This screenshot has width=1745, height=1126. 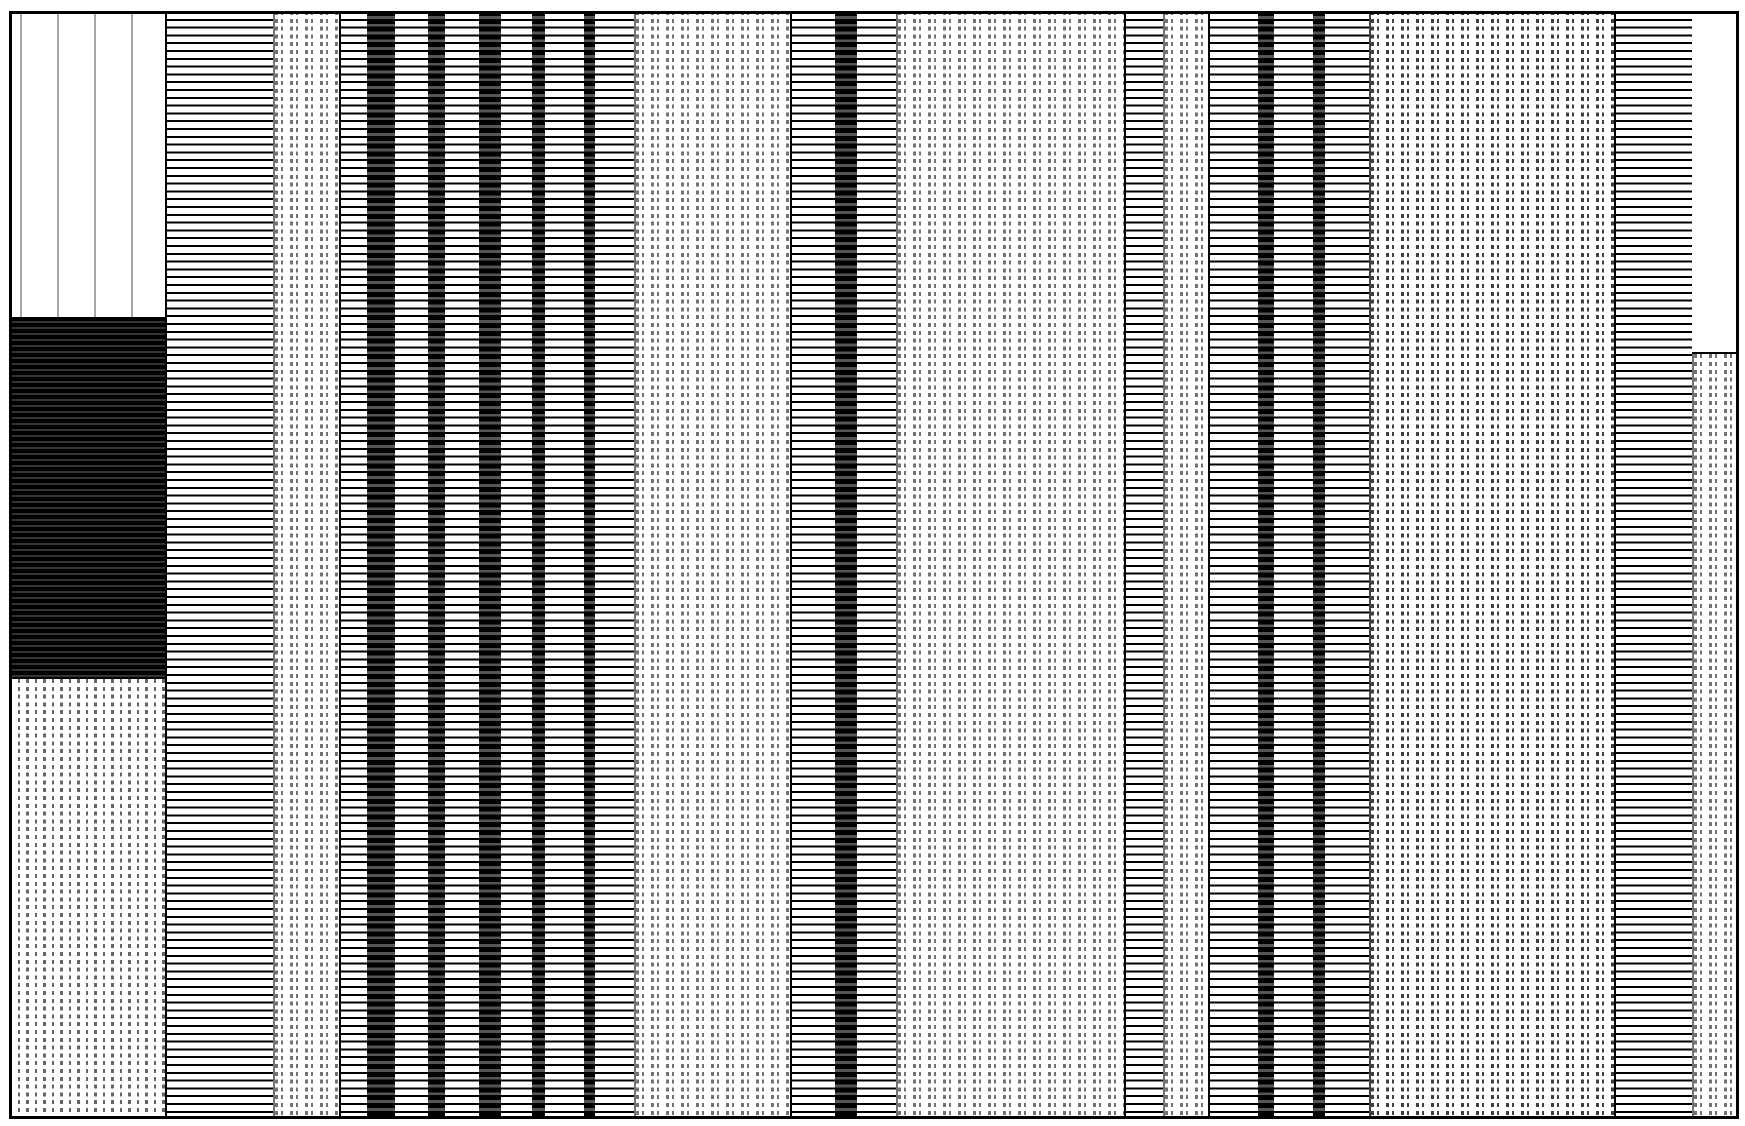 What do you see at coordinates (87, 498) in the screenshot?
I see `side-panel-selection` at bounding box center [87, 498].